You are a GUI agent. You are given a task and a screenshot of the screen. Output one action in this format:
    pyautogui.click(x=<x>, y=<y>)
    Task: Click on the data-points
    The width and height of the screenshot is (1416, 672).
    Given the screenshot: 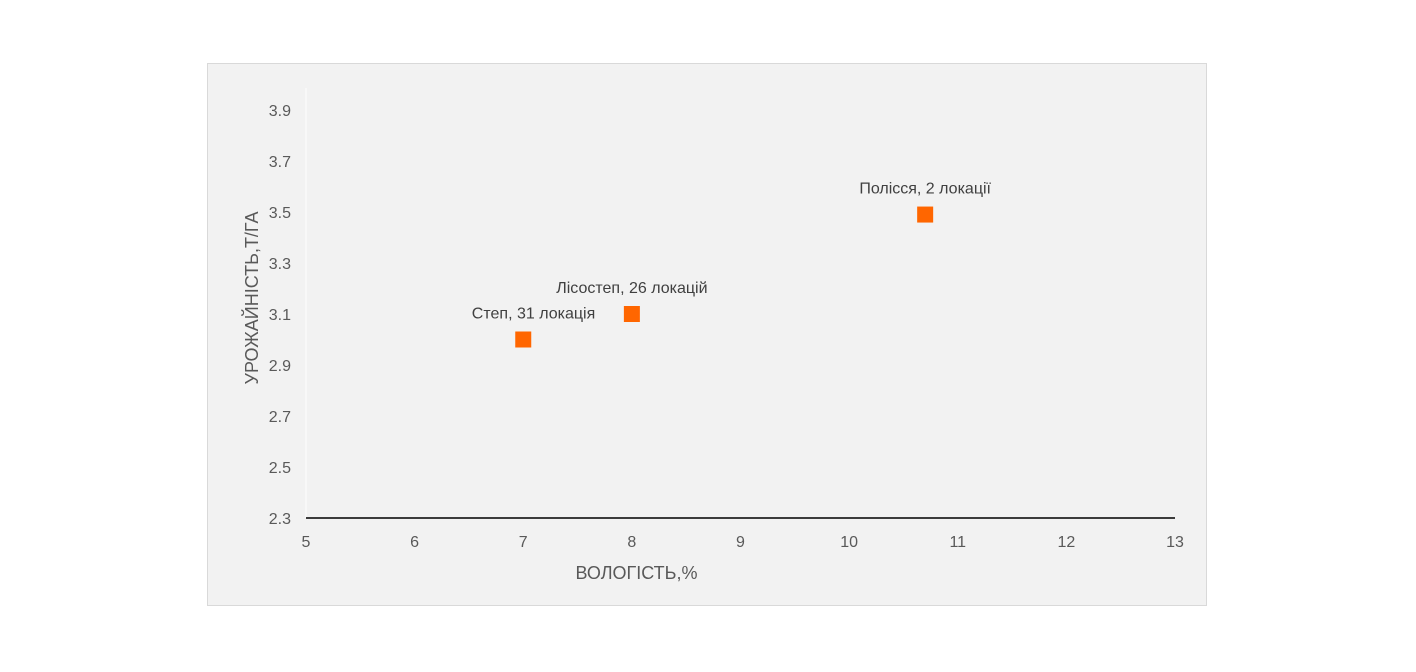 What is the action you would take?
    pyautogui.click(x=724, y=277)
    